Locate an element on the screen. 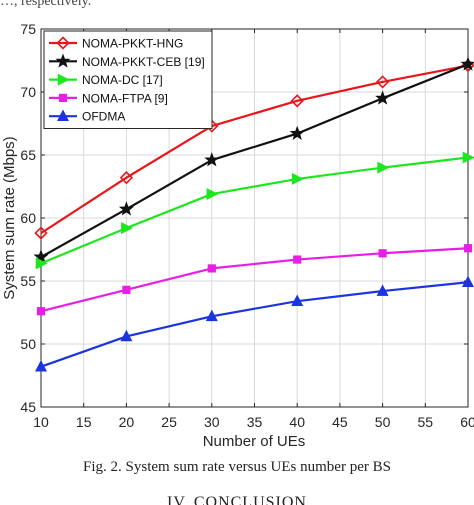 Image resolution: width=474 pixels, height=505 pixels. legend-entry: NOMA-FTPA [9] is located at coordinates (108, 98).